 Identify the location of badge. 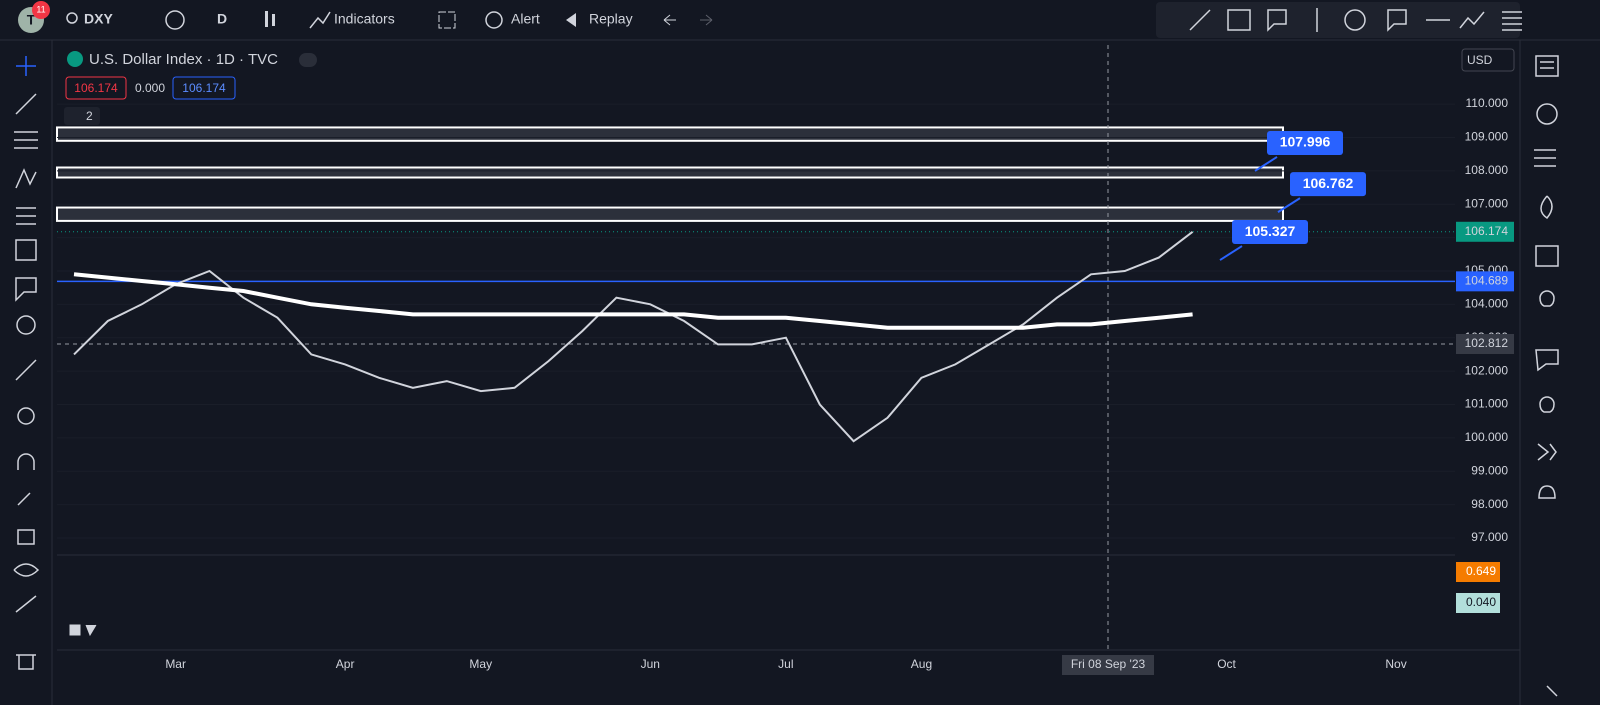
(41, 10).